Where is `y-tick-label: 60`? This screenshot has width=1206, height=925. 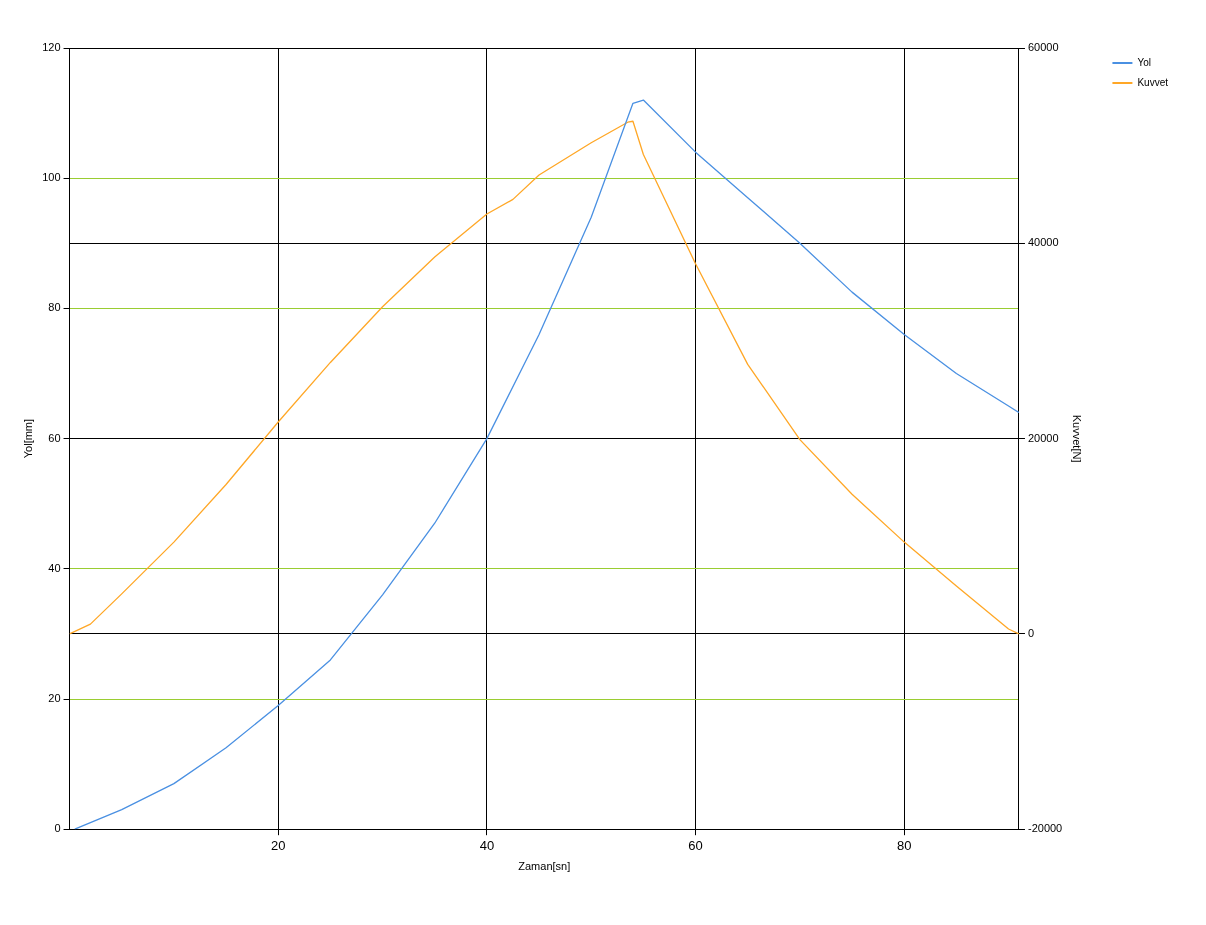 y-tick-label: 60 is located at coordinates (54, 437).